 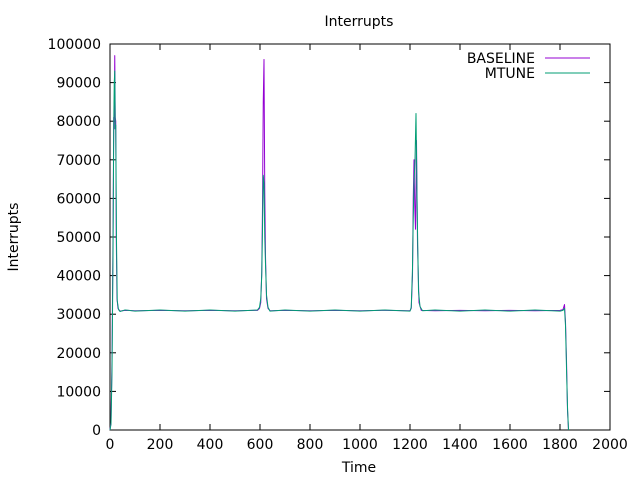 What do you see at coordinates (96, 431) in the screenshot?
I see `y-tick-label: 0` at bounding box center [96, 431].